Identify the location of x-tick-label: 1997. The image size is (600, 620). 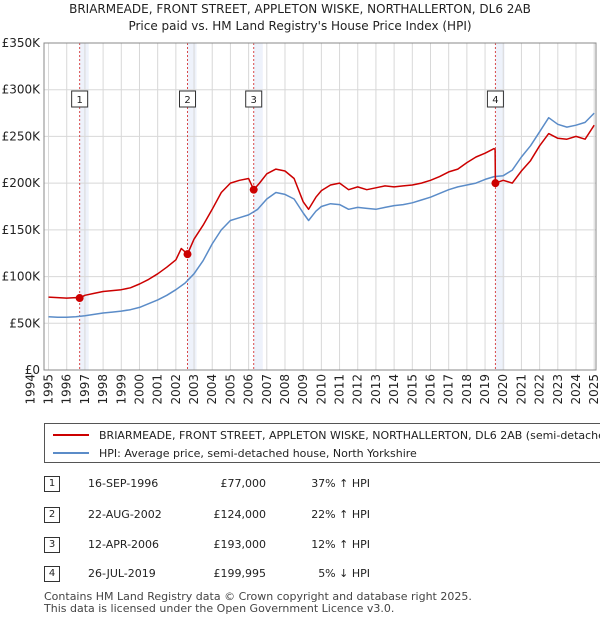
(85, 389).